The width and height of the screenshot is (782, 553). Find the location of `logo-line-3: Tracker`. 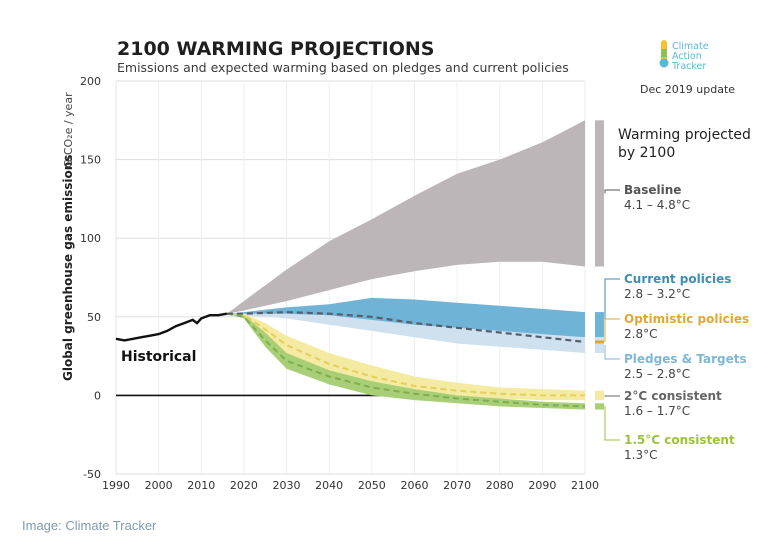

logo-line-3: Tracker is located at coordinates (688, 66).